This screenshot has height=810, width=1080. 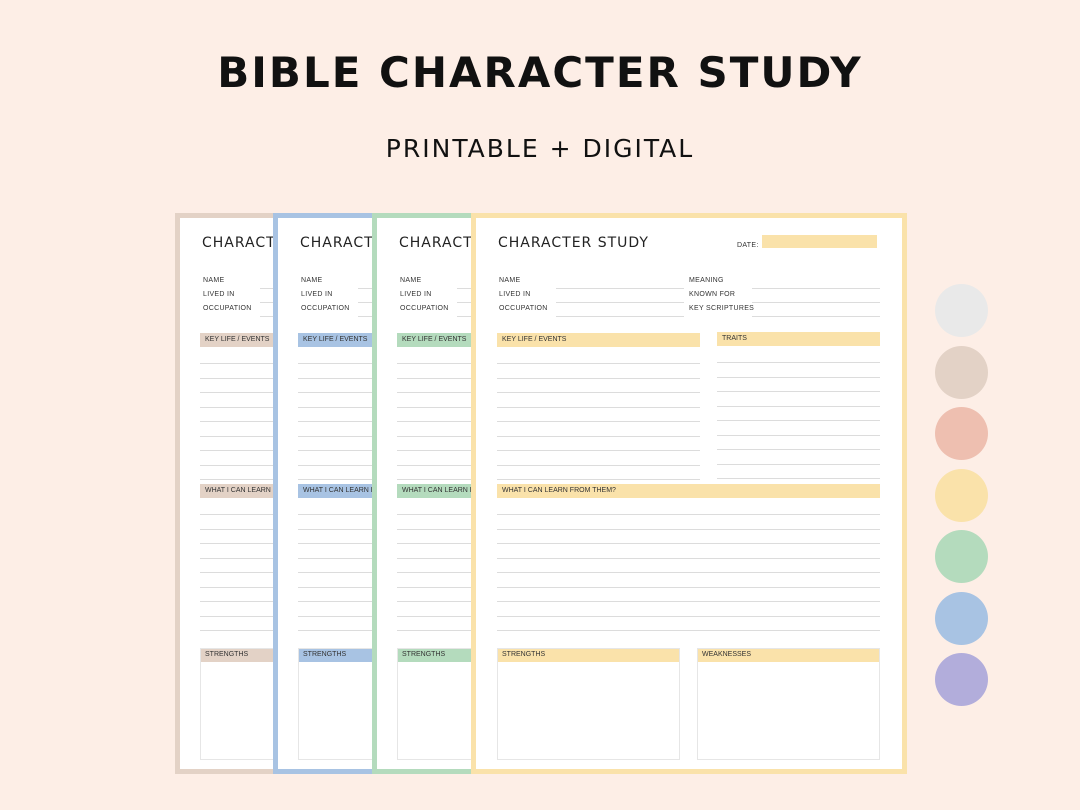 What do you see at coordinates (961, 618) in the screenshot?
I see `color-swatch-blue` at bounding box center [961, 618].